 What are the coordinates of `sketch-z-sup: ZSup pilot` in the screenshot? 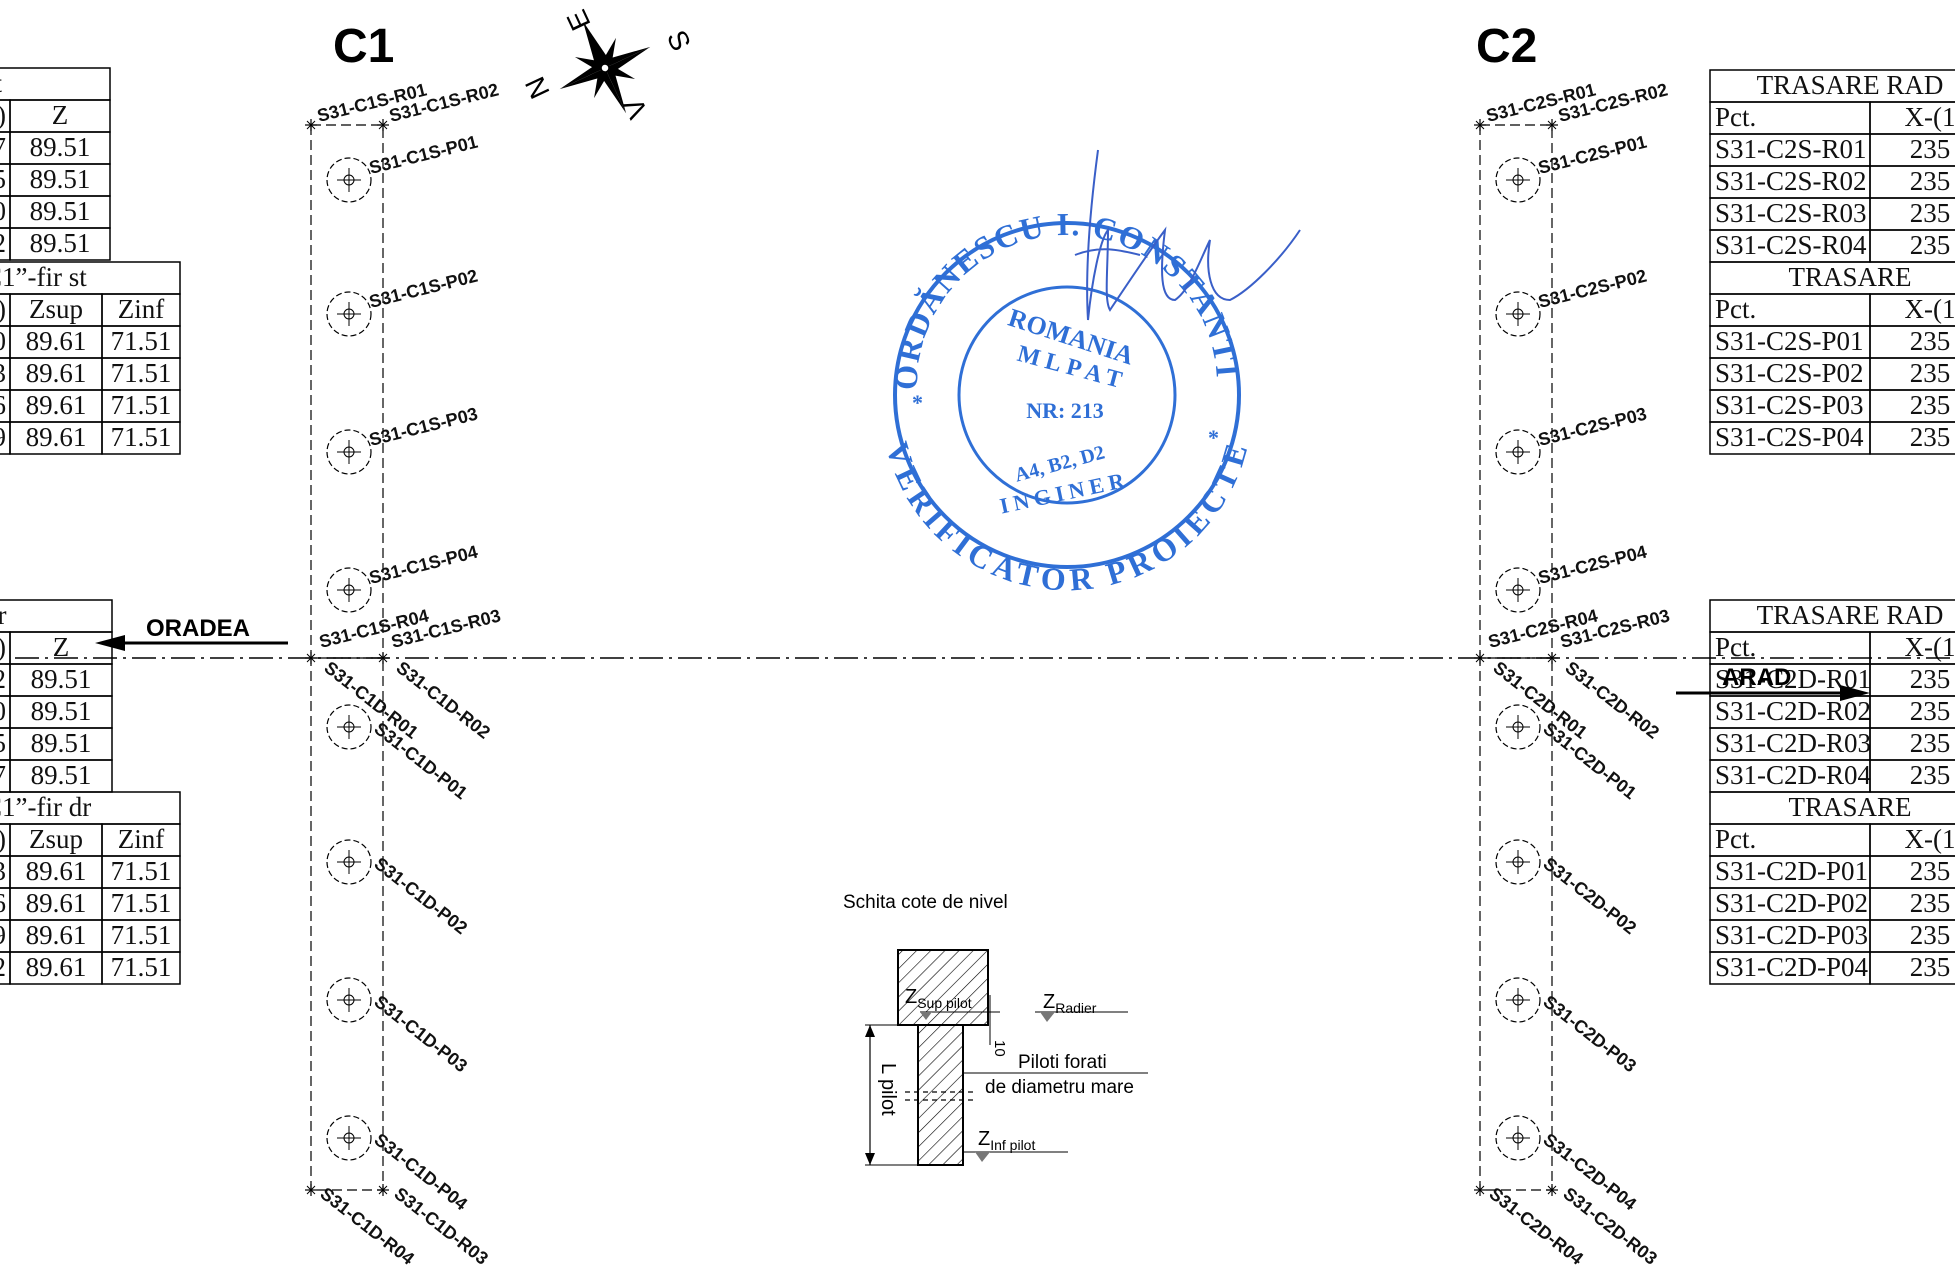 It's located at (938, 998).